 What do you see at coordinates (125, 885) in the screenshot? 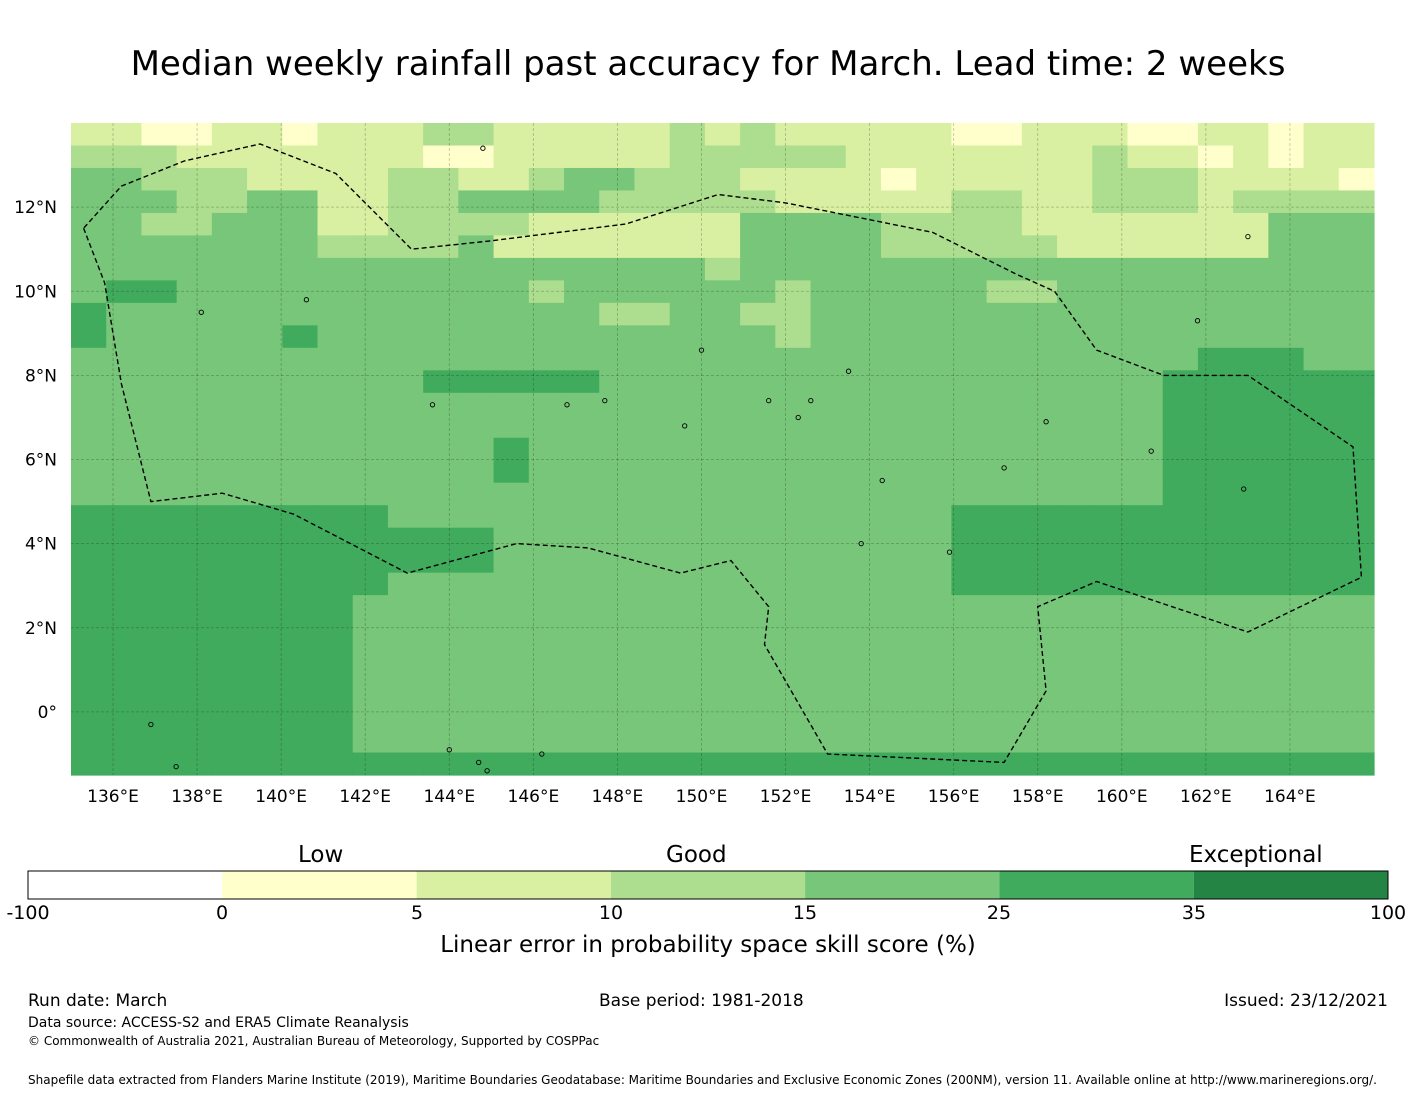
I see `colorbar-segment` at bounding box center [125, 885].